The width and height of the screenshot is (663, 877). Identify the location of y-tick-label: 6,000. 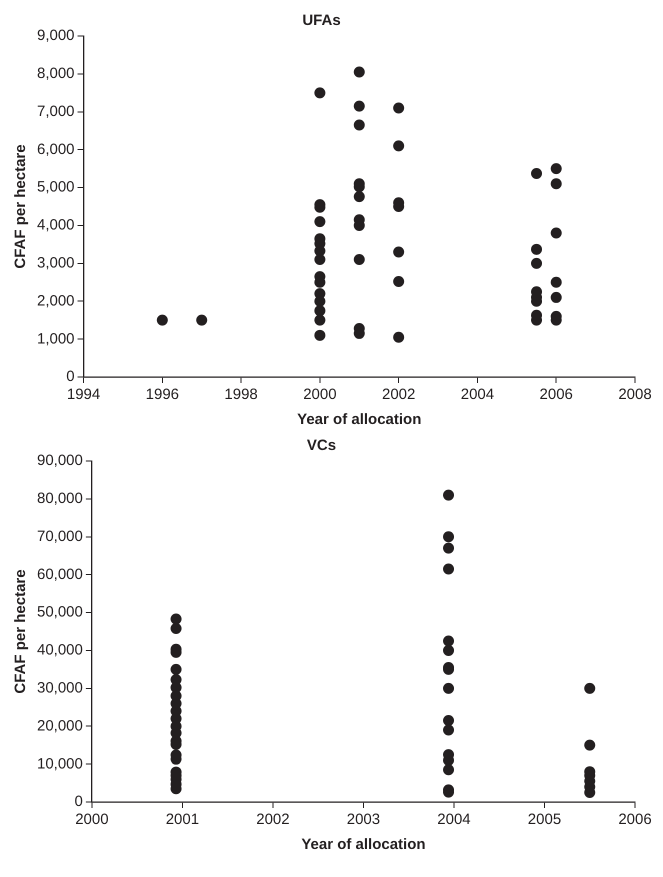
(55, 149).